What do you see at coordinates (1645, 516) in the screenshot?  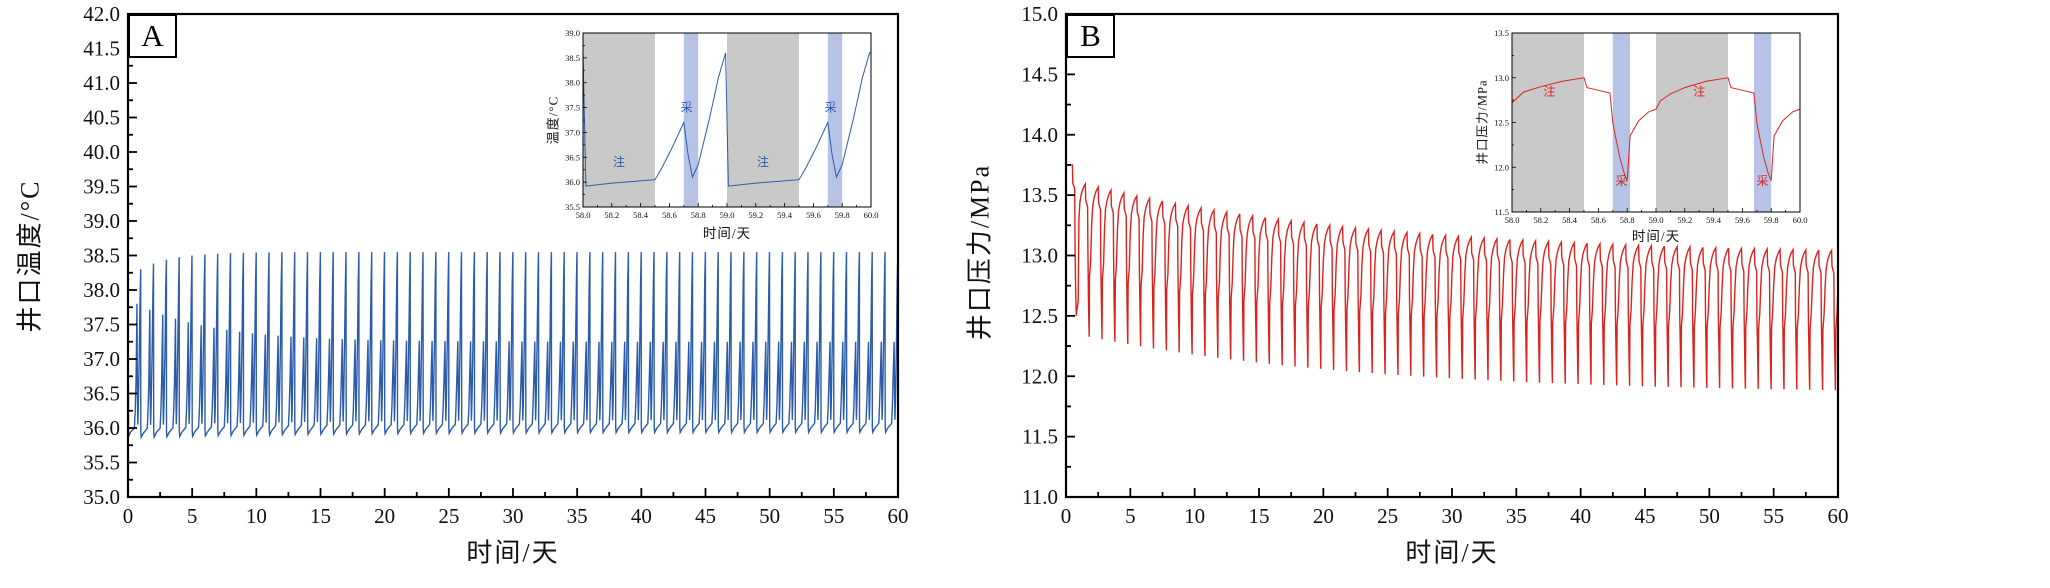 I see `svg-text: 45` at bounding box center [1645, 516].